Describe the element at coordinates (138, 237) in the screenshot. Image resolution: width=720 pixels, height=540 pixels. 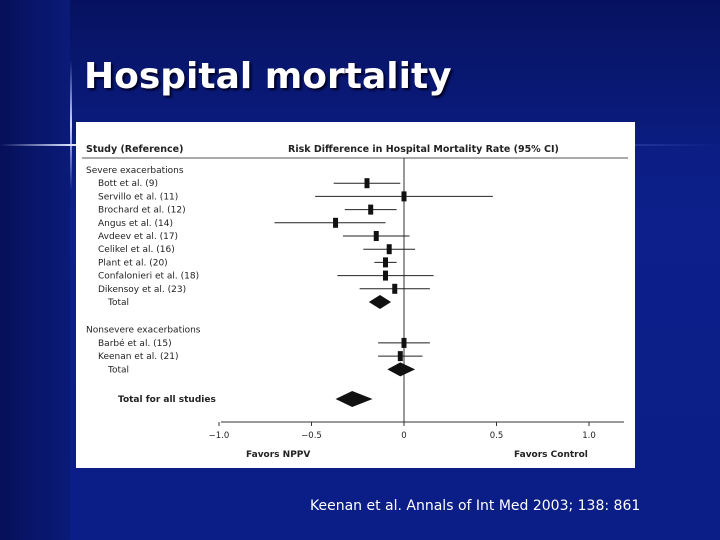
I see `study-label: Avdeev et al. (17)` at that location.